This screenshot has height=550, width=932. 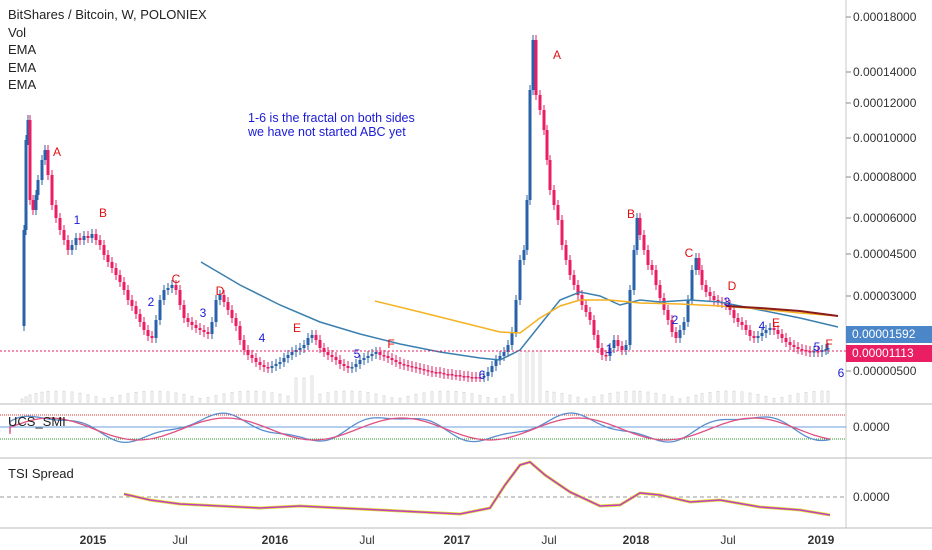 What do you see at coordinates (77, 220) in the screenshot?
I see `wave-label: 1` at bounding box center [77, 220].